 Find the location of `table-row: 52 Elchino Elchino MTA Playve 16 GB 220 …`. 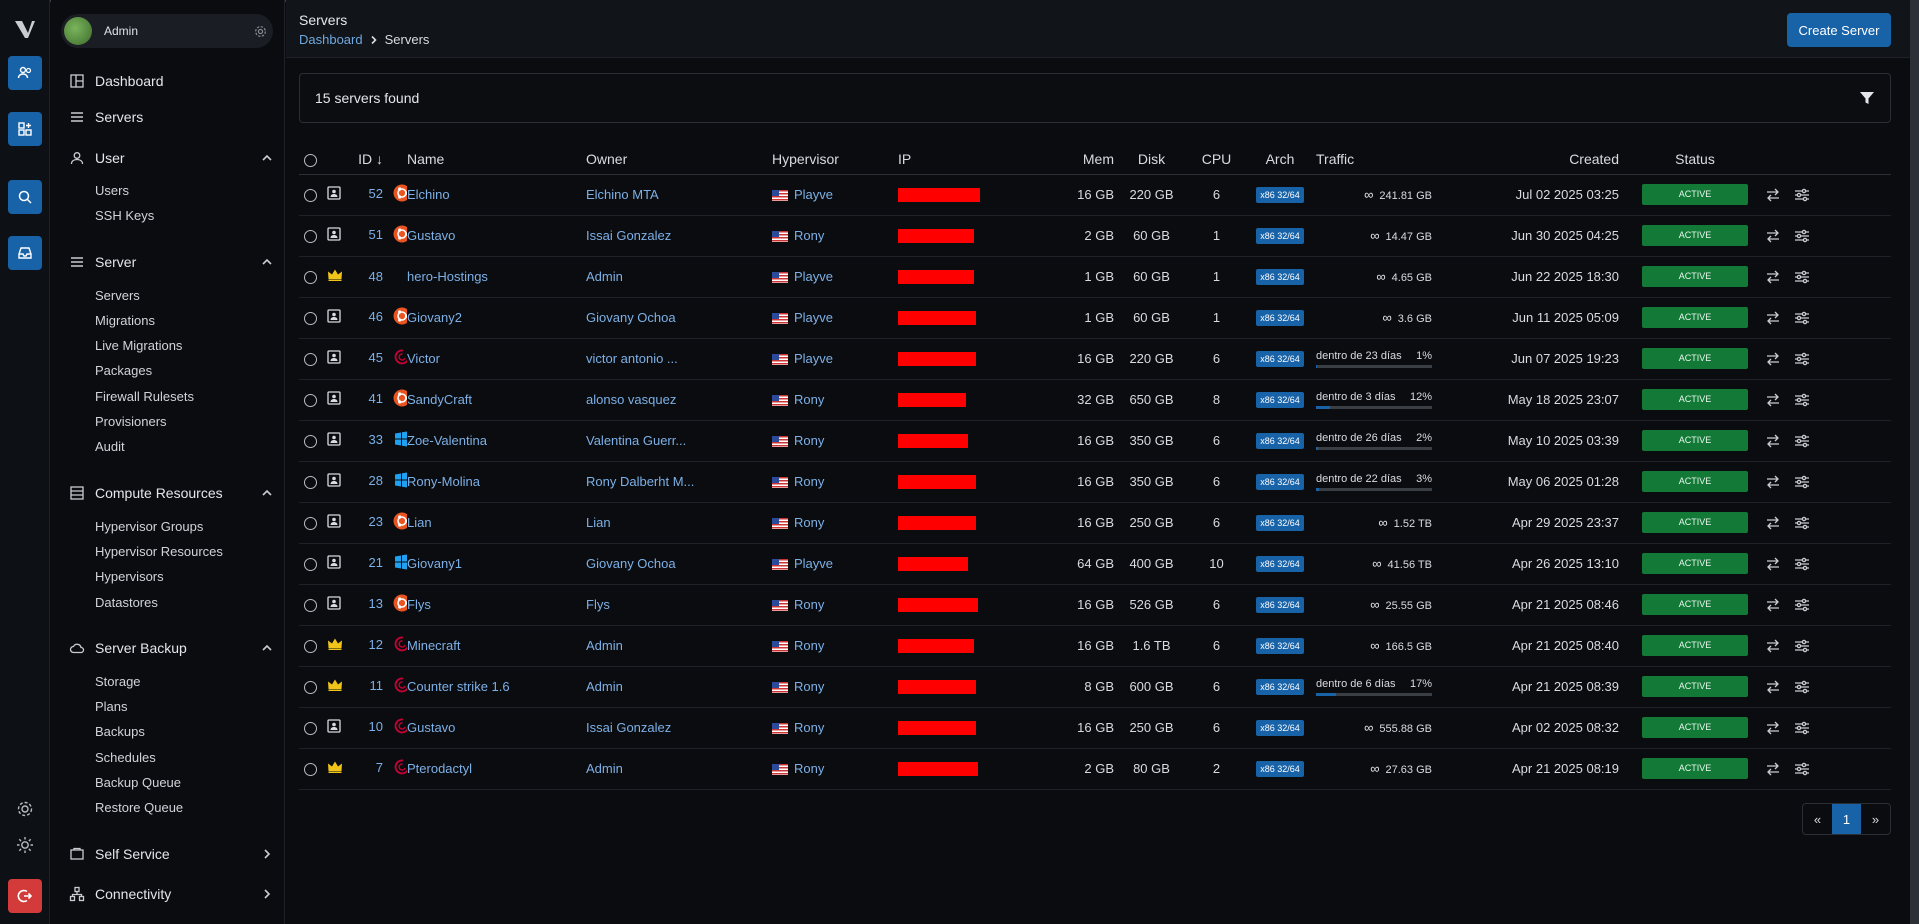

table-row: 52 Elchino Elchino MTA Playve 16 GB 220 … is located at coordinates (1095, 195).